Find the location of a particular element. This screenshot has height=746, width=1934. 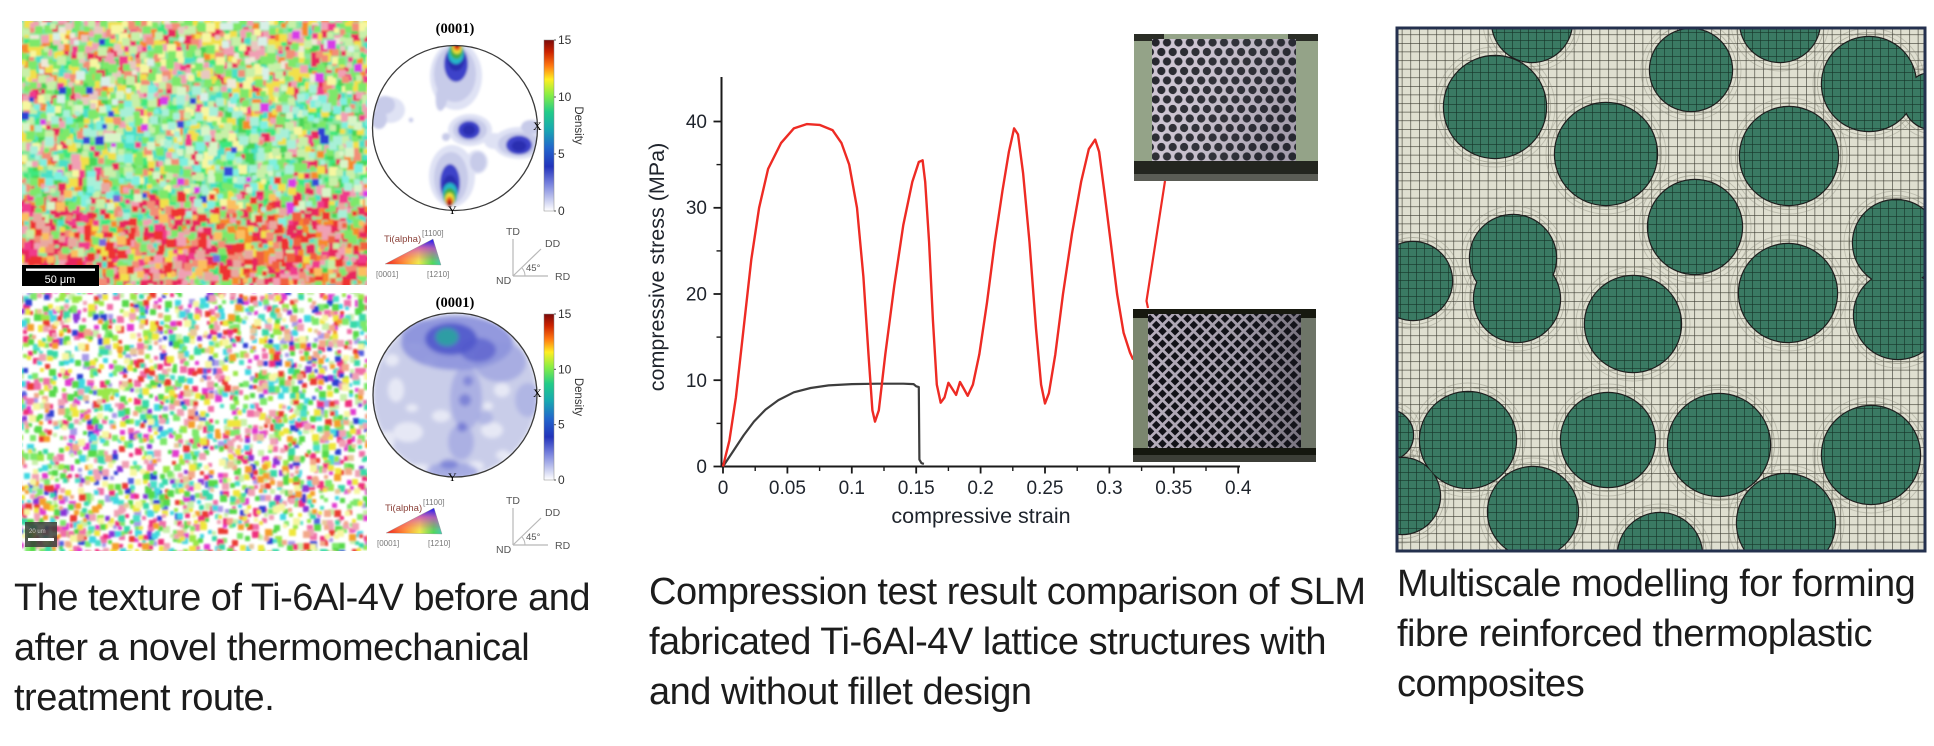

svg-text: compressive stress (MPa) is located at coordinates (657, 267).